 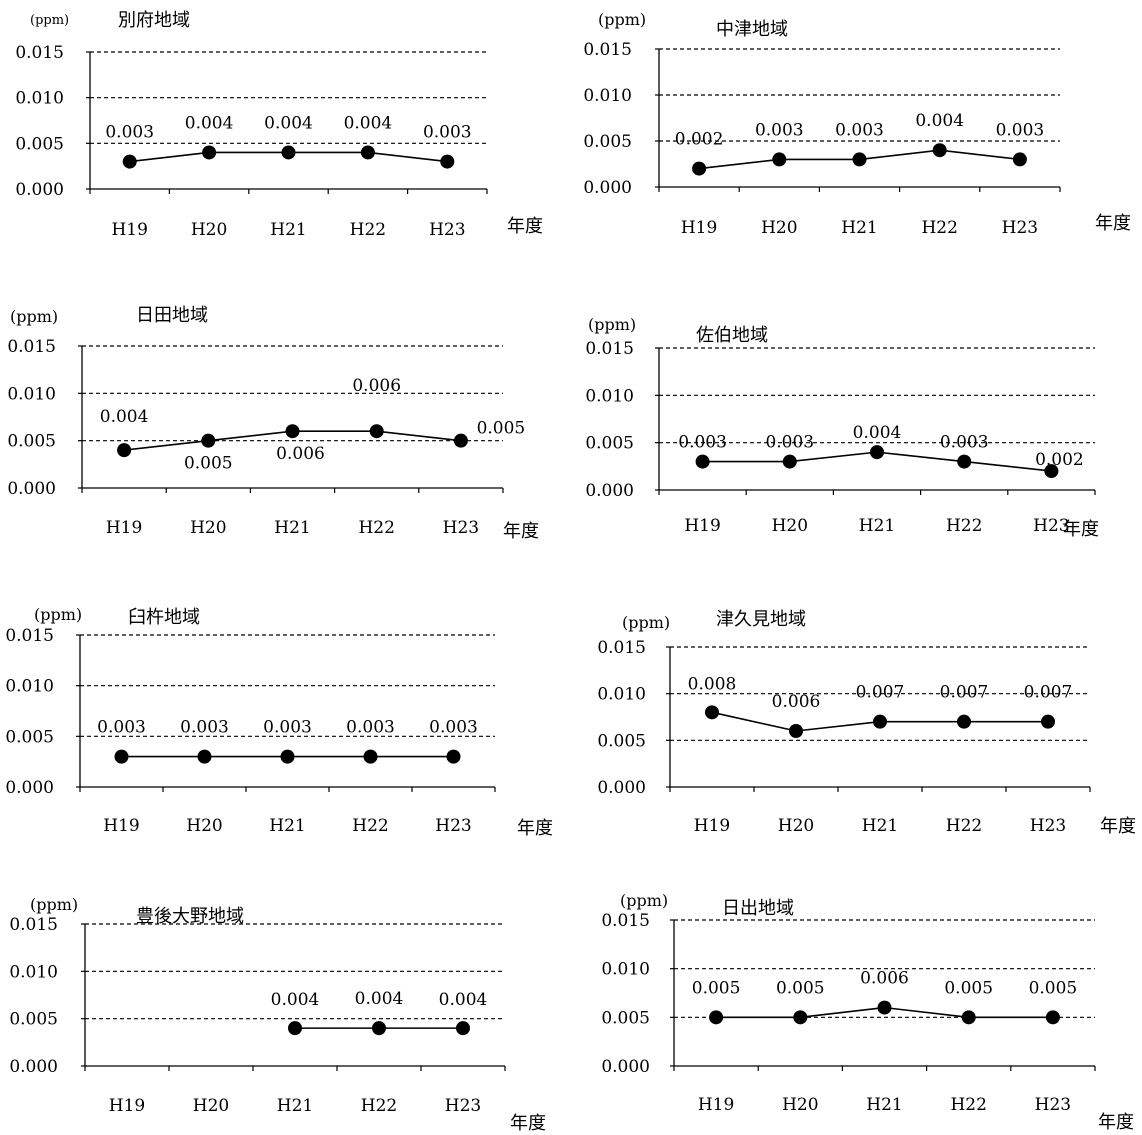 What do you see at coordinates (699, 140) in the screenshot?
I see `data-label: 0.002` at bounding box center [699, 140].